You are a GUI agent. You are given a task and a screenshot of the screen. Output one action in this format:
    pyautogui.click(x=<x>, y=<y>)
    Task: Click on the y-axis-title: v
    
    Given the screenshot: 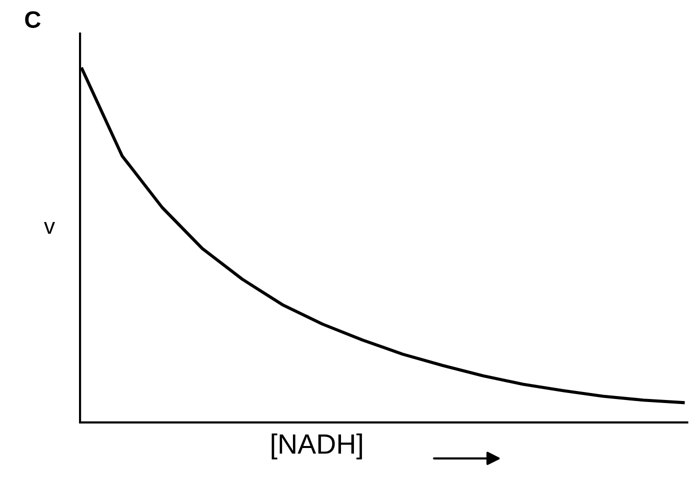 What is the action you would take?
    pyautogui.click(x=49, y=228)
    